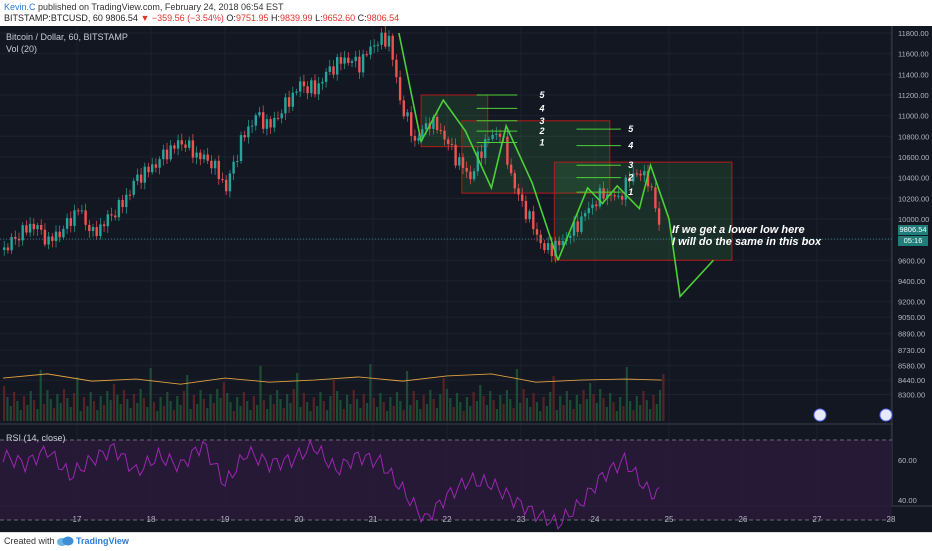 Image resolution: width=932 pixels, height=551 pixels. Describe the element at coordinates (595, 519) in the screenshot. I see `time-axis-label: 24` at that location.